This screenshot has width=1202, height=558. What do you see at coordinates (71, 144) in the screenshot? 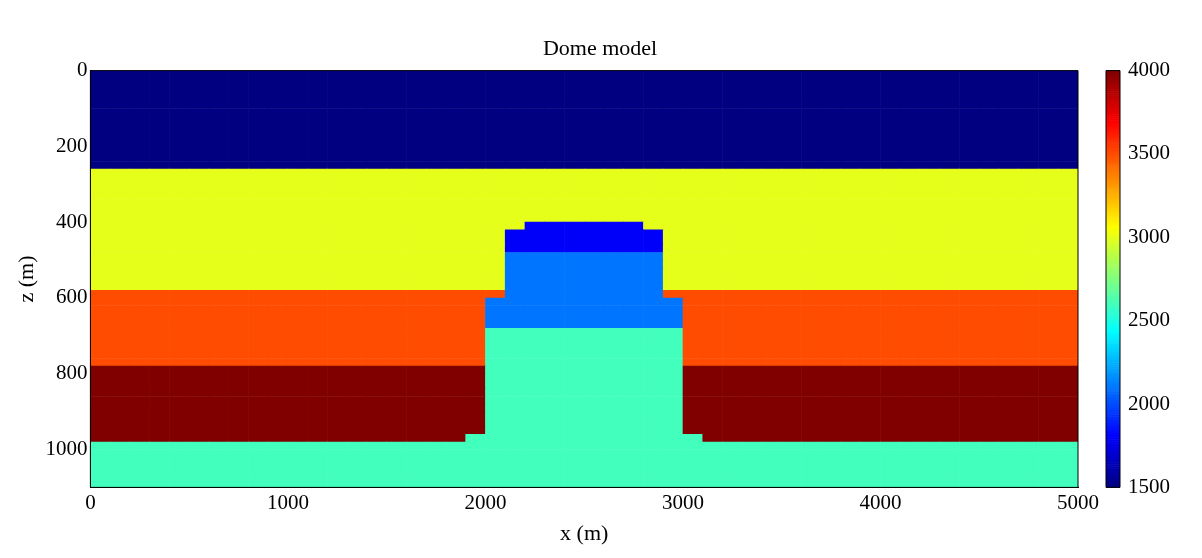
I see `y-tick-label: 200` at bounding box center [71, 144].